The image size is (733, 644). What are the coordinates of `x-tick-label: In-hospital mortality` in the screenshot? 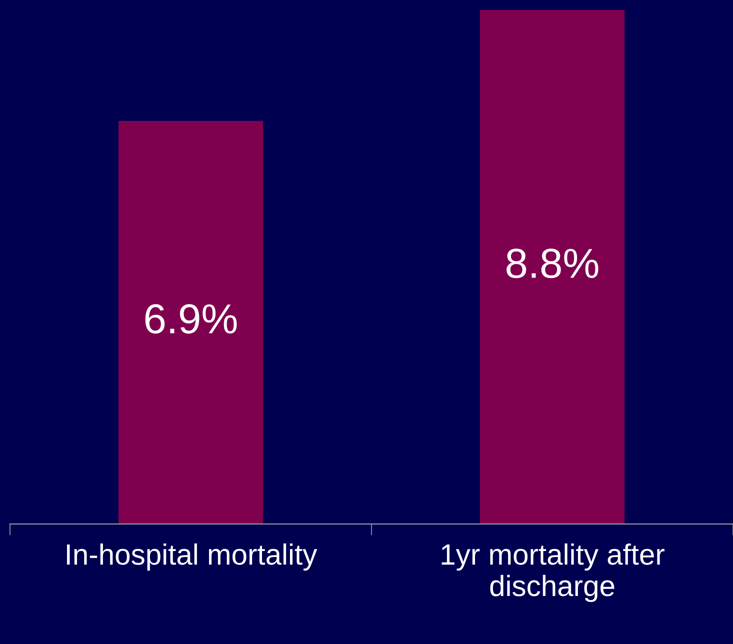 It's located at (192, 557).